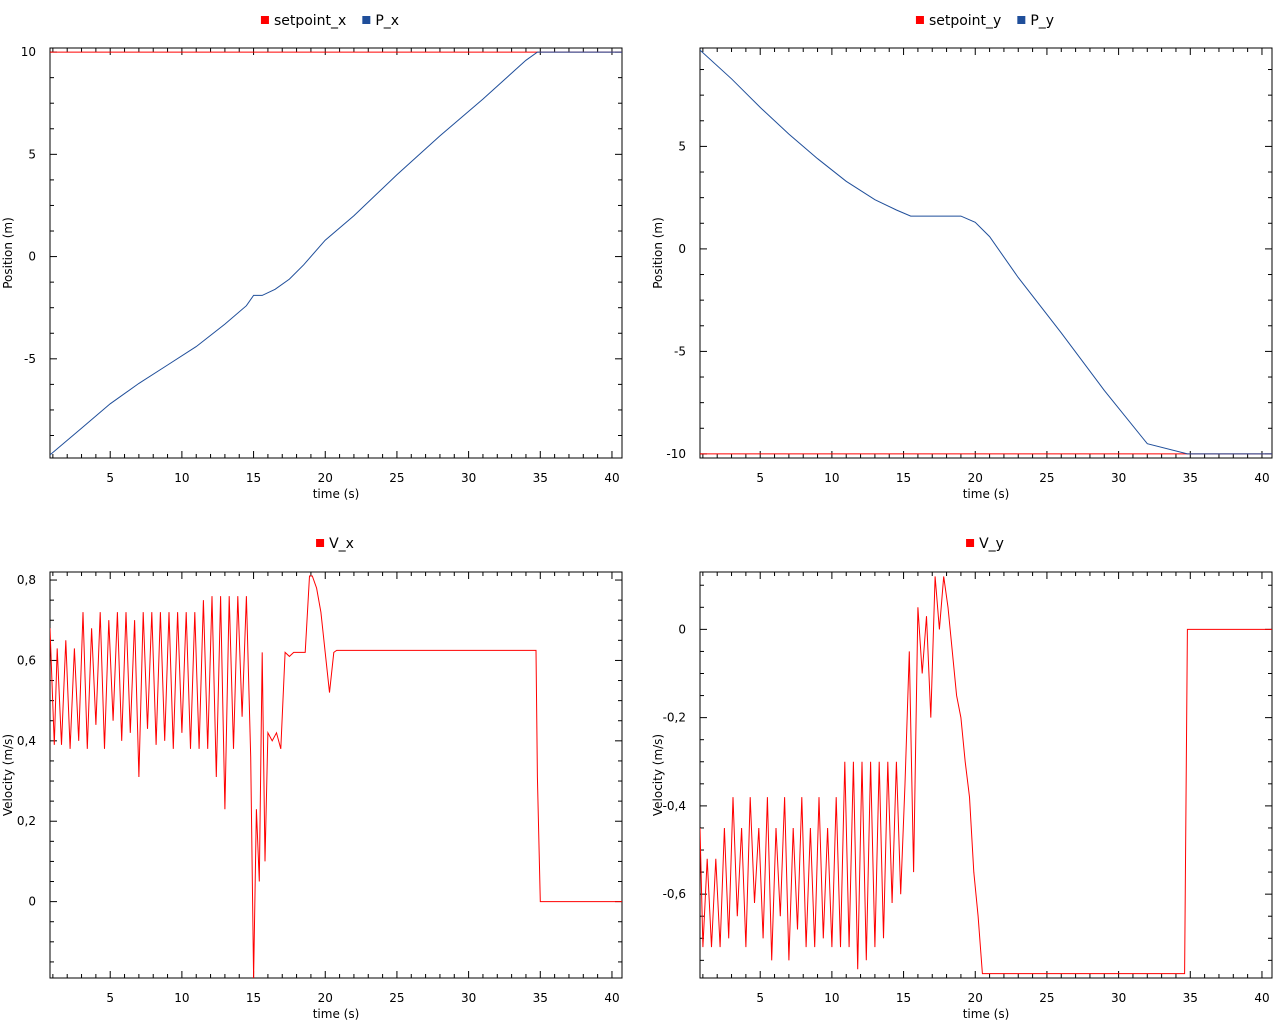 The width and height of the screenshot is (1280, 1024). Describe the element at coordinates (26, 580) in the screenshot. I see `y-tick-label: 0,8` at that location.